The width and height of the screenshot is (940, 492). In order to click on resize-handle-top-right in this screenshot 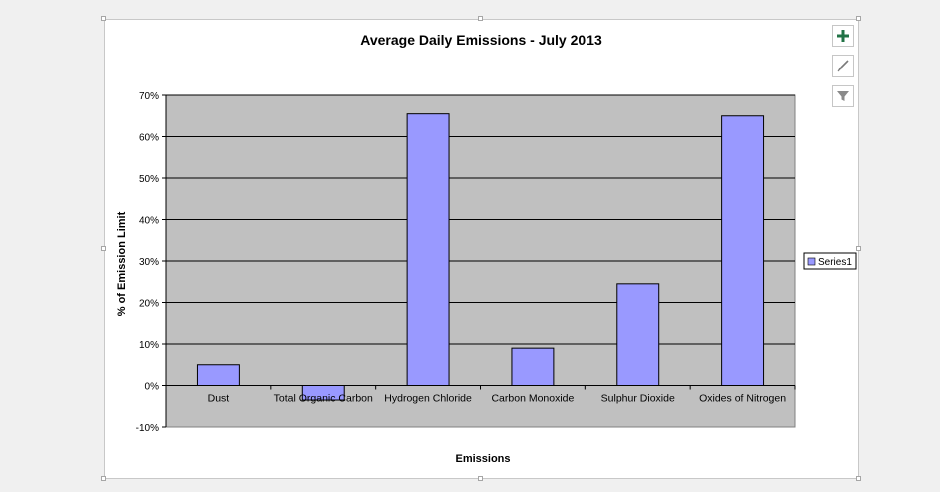, I will do `click(858, 18)`.